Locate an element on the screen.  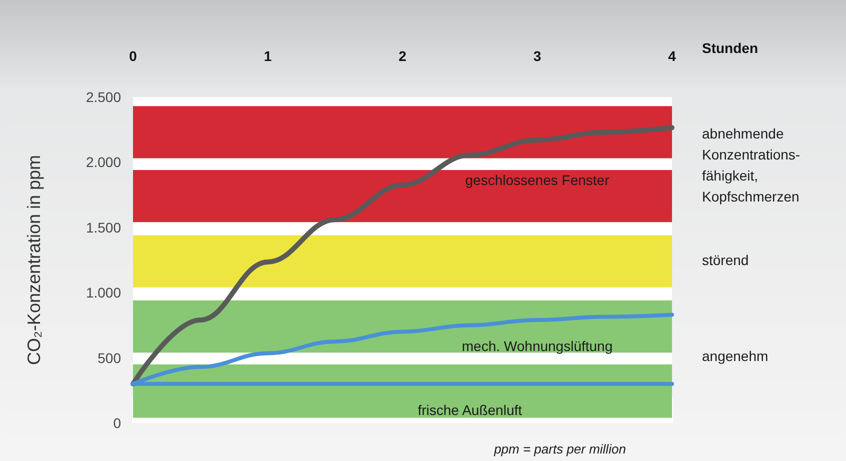
series-label: frische Außenluft is located at coordinates (470, 410).